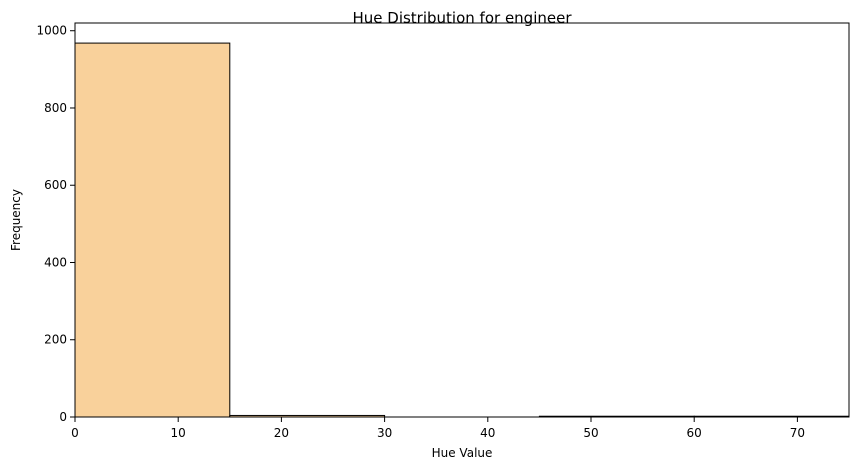 This screenshot has height=470, width=859. I want to click on x-tick-label: 60, so click(694, 433).